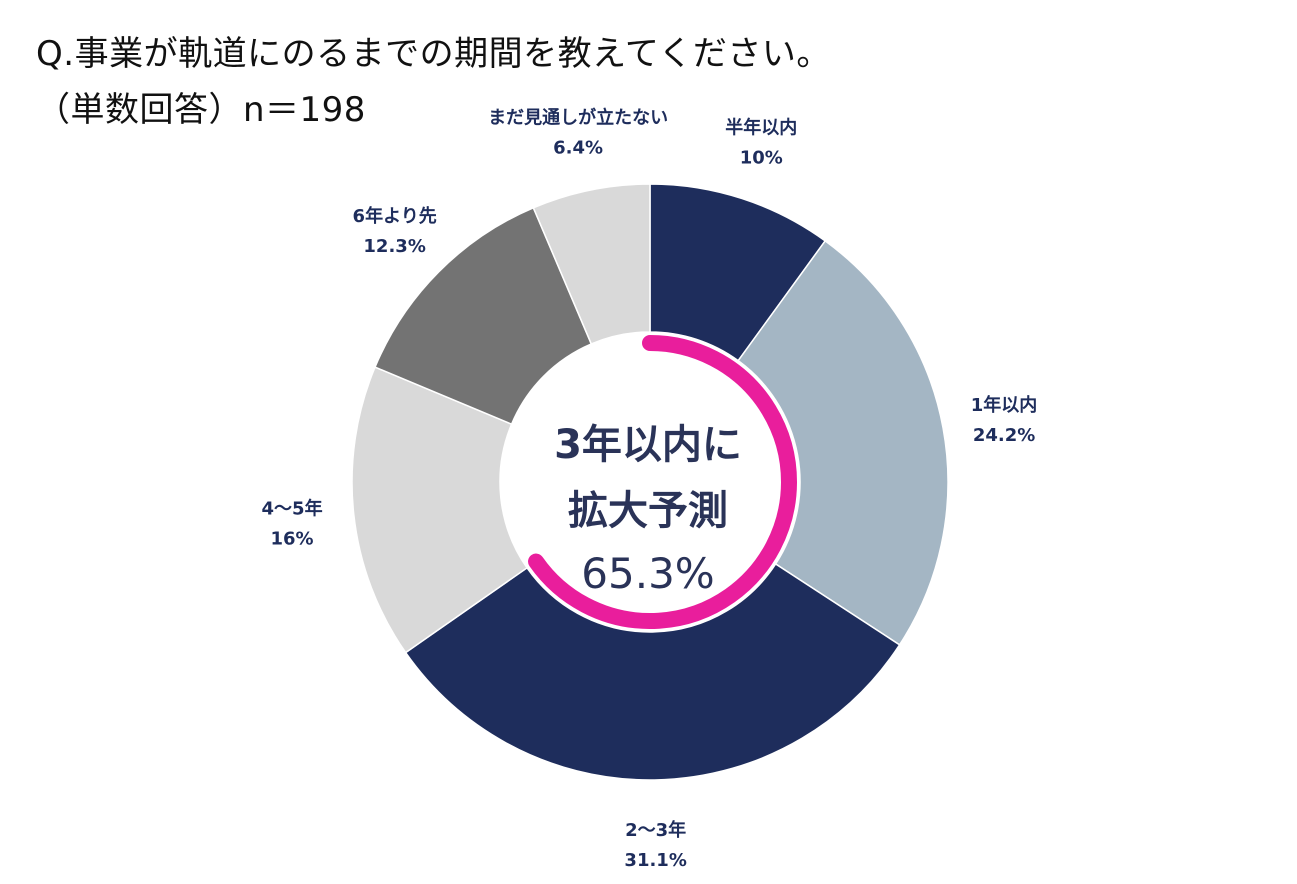 The height and width of the screenshot is (884, 1297). What do you see at coordinates (394, 246) in the screenshot?
I see `slice-label-value: 12.3%` at bounding box center [394, 246].